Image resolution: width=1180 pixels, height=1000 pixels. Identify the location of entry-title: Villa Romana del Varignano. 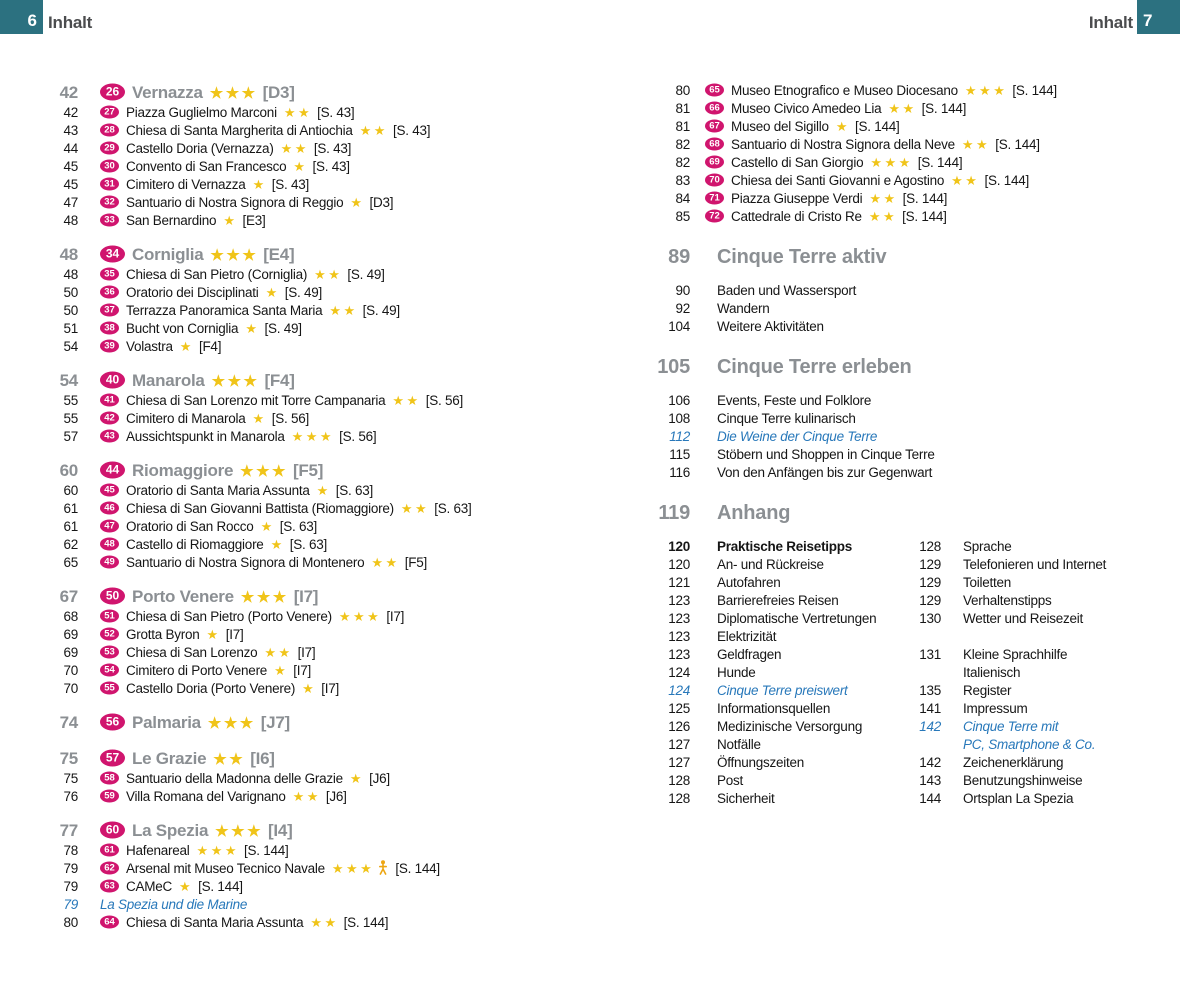
(206, 796).